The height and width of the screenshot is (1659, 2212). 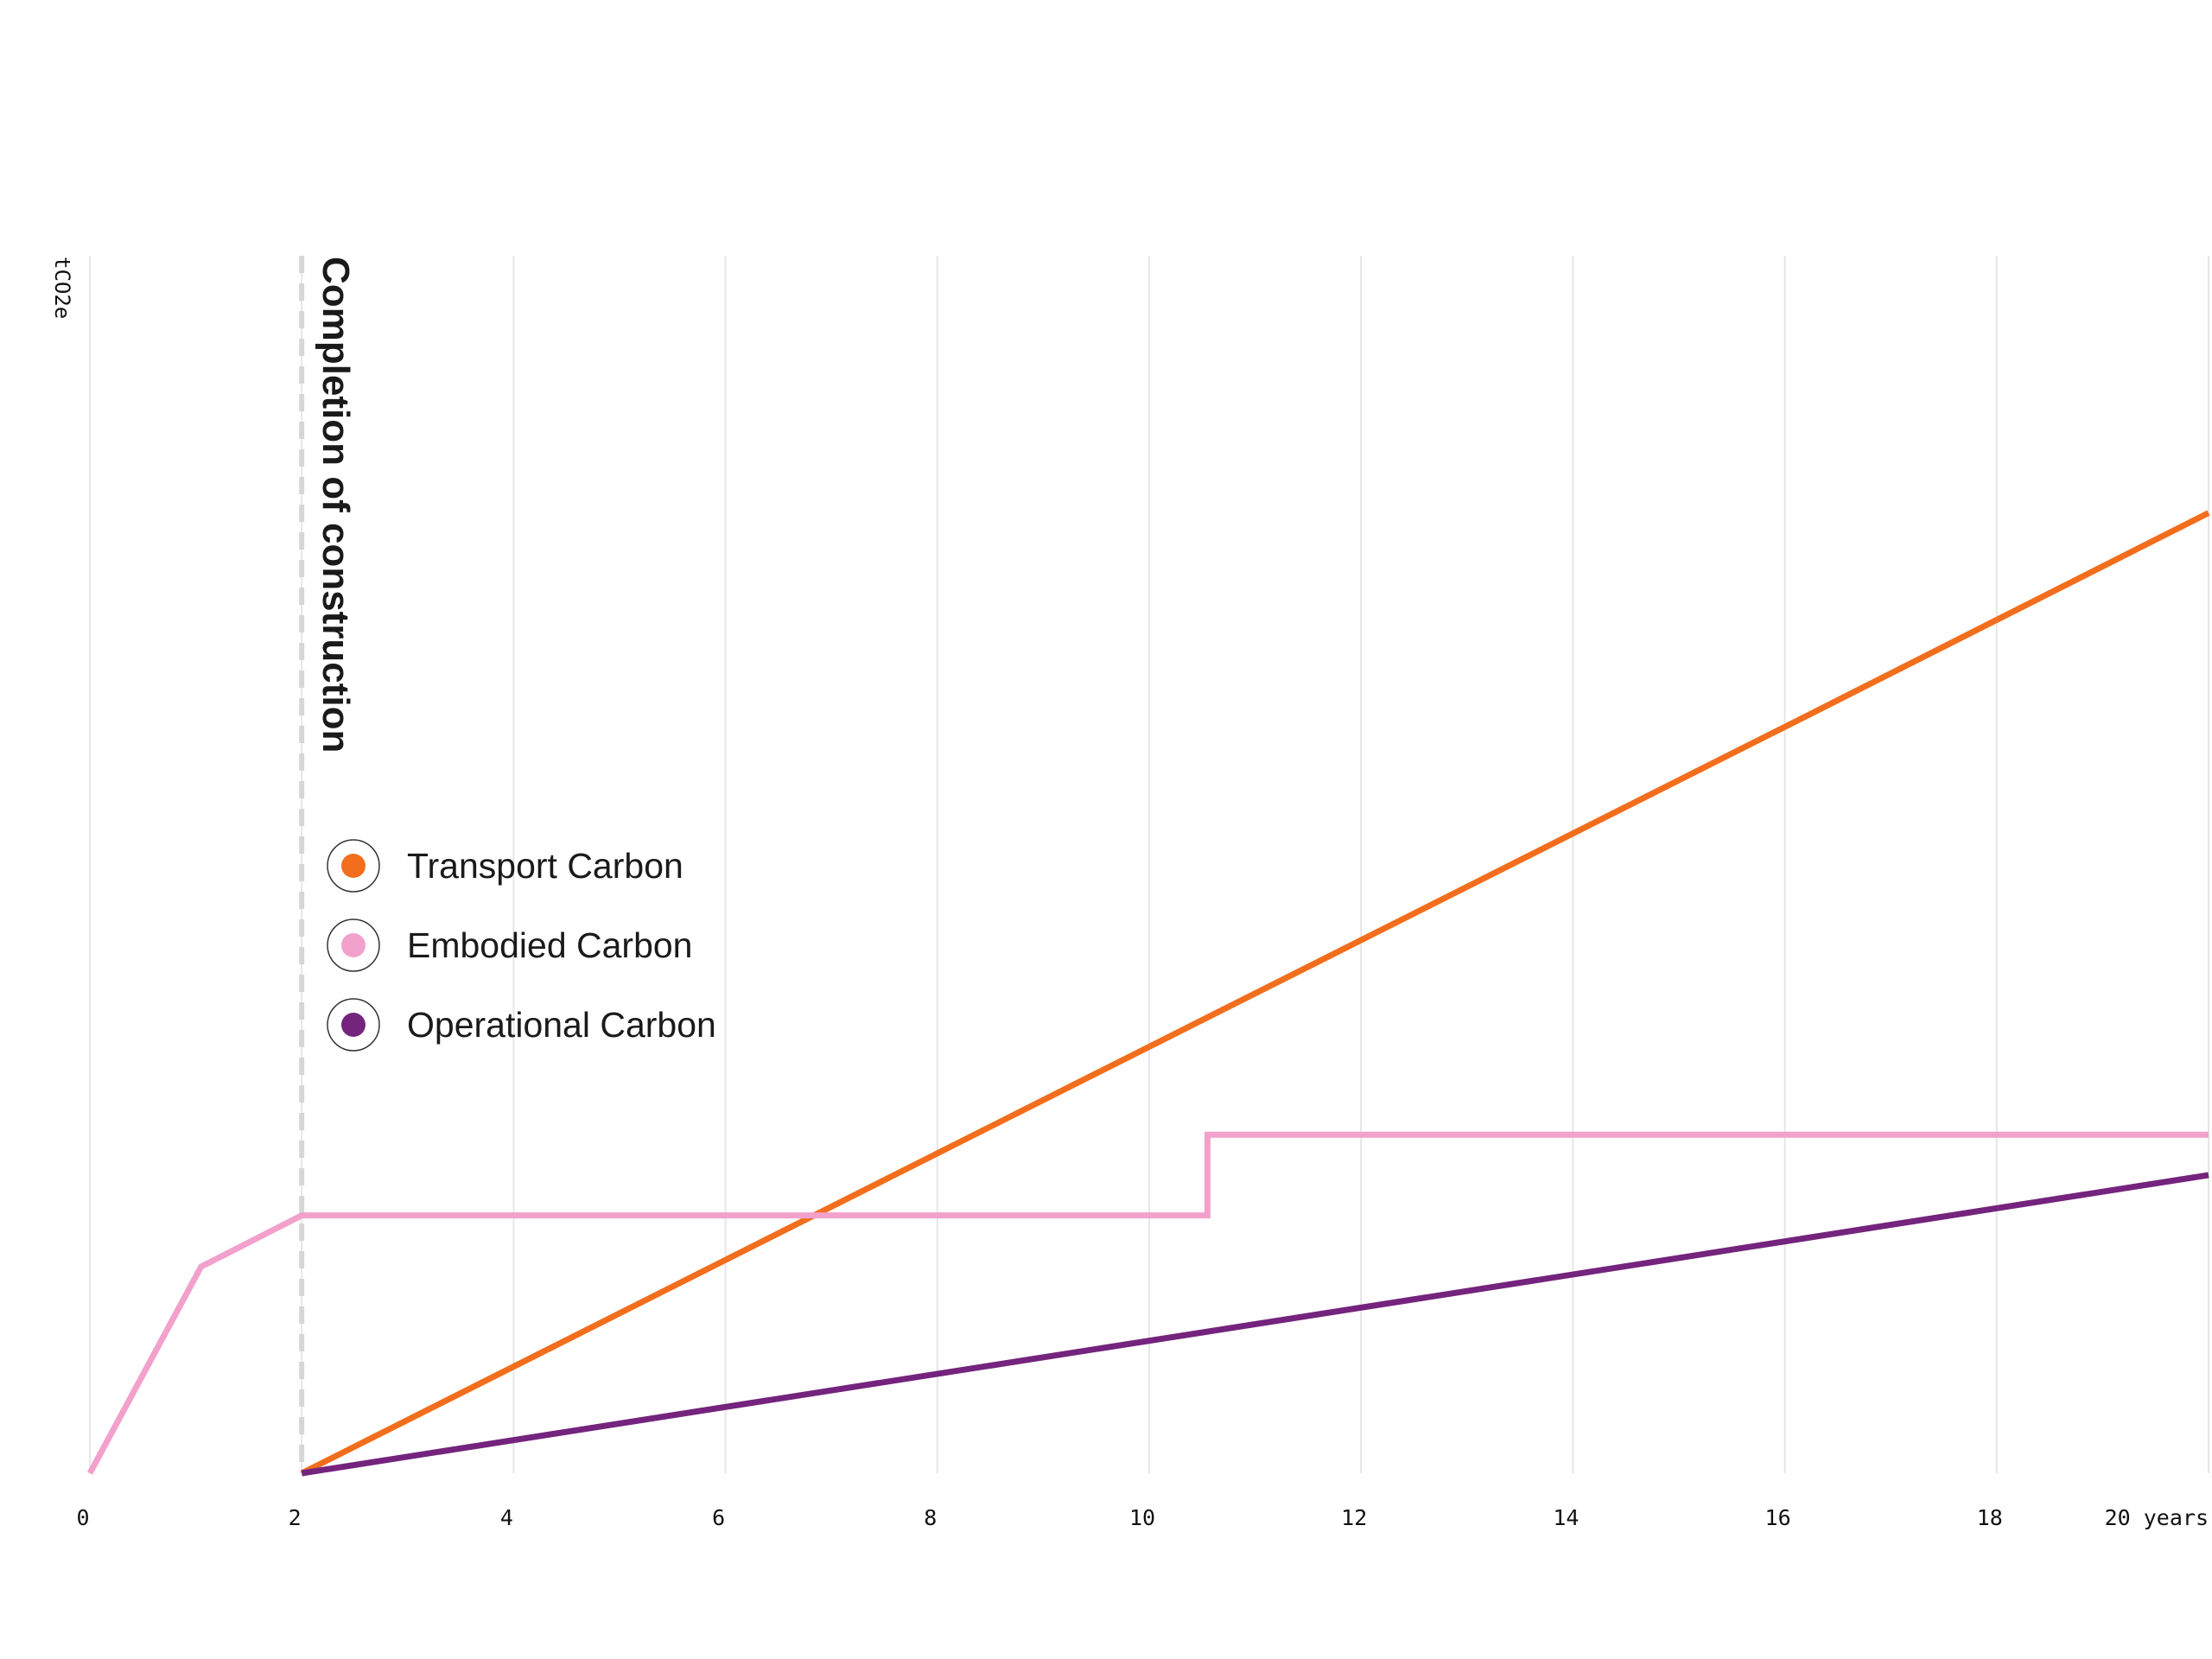 I want to click on x-tick-label-18: 18, so click(x=1990, y=1517).